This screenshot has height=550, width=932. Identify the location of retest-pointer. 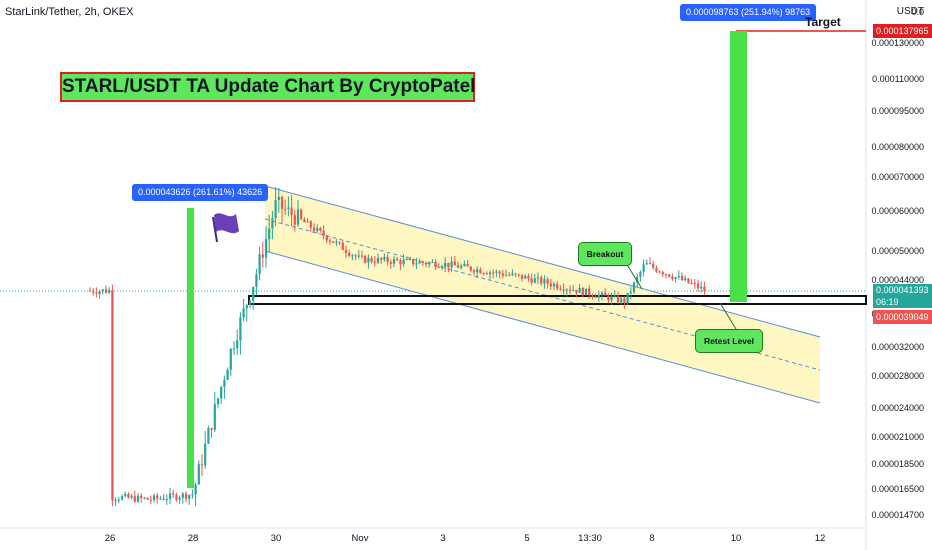
(728, 316).